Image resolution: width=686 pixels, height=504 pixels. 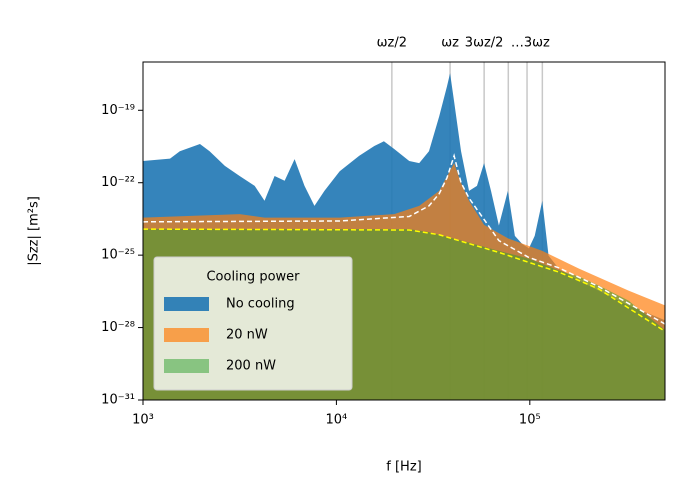 What do you see at coordinates (530, 420) in the screenshot?
I see `x-tick-label: 10⁵` at bounding box center [530, 420].